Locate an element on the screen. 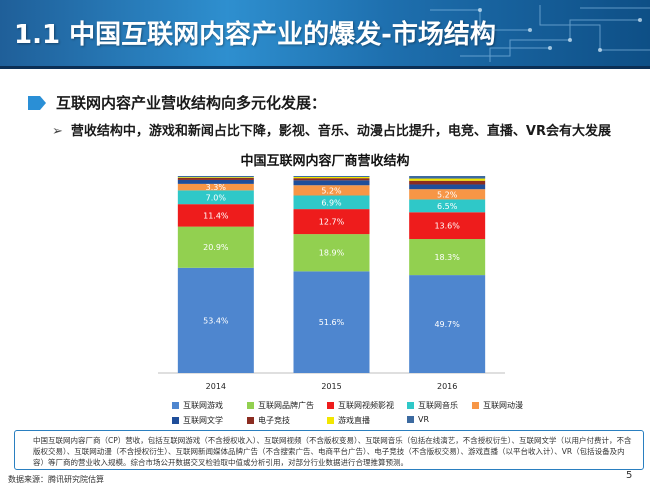  legend-label: 互联网动漫 is located at coordinates (503, 405).